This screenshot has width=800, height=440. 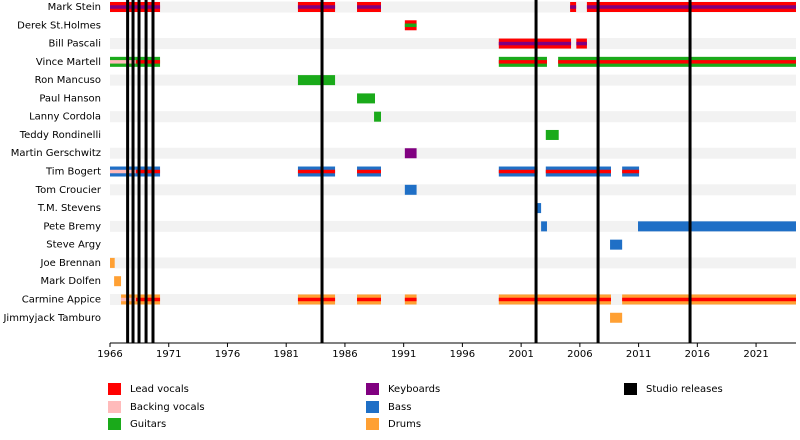 What do you see at coordinates (227, 354) in the screenshot?
I see `x-tick-label: 1976` at bounding box center [227, 354].